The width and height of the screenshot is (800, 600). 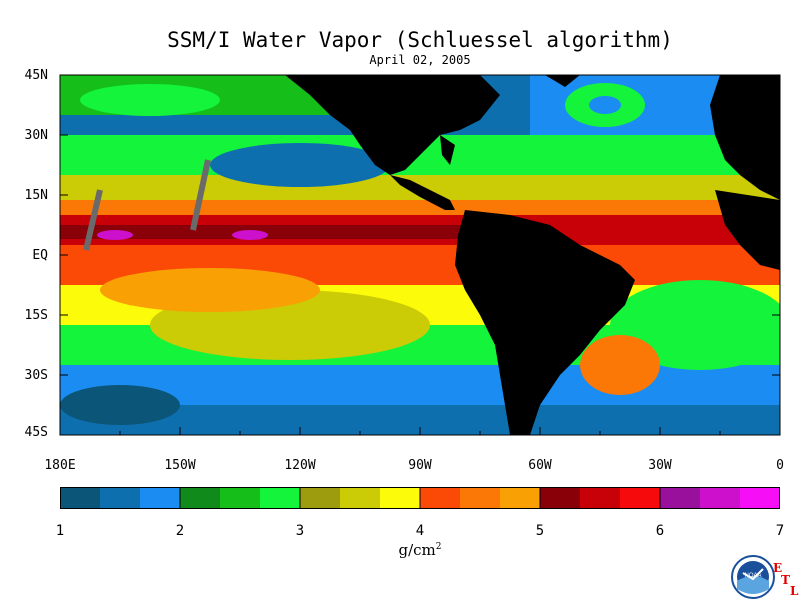 What do you see at coordinates (778, 568) in the screenshot?
I see `logo-letter-e: E` at bounding box center [778, 568].